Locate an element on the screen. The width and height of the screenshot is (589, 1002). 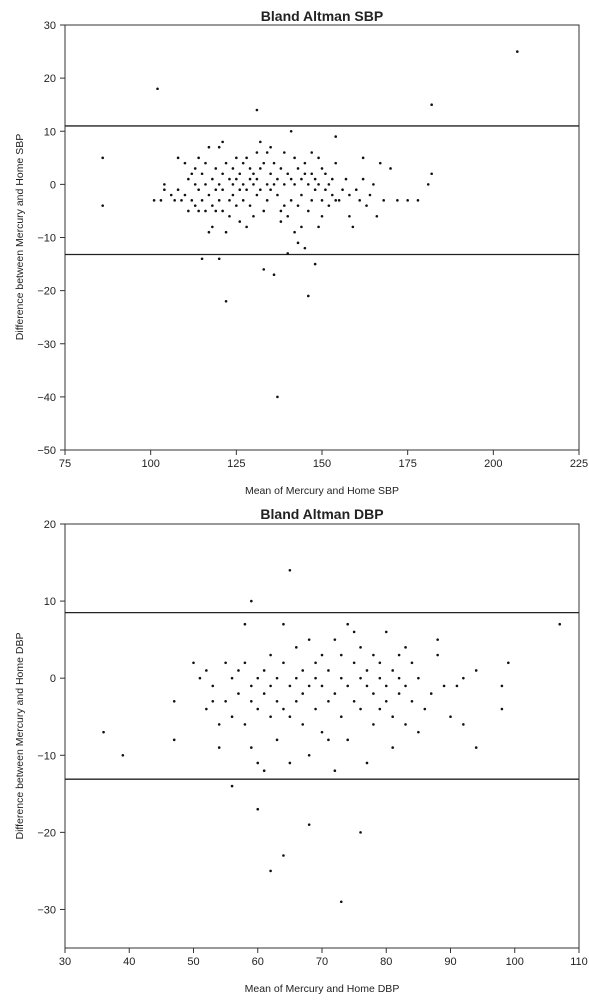
y-tick-label: −50 is located at coordinates (46, 451).